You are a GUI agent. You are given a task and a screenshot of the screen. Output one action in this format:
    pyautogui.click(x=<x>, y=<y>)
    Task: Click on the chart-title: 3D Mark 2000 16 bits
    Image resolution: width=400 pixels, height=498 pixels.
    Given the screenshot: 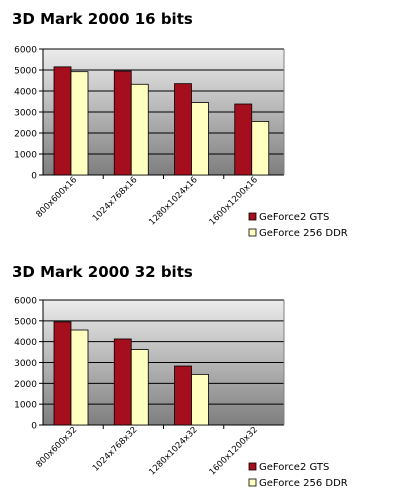 What is the action you would take?
    pyautogui.click(x=102, y=19)
    